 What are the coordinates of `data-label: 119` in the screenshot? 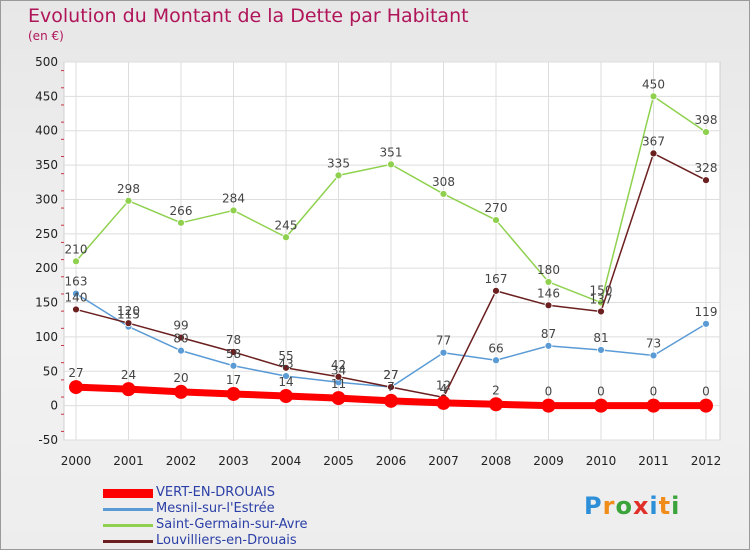 It's located at (706, 312).